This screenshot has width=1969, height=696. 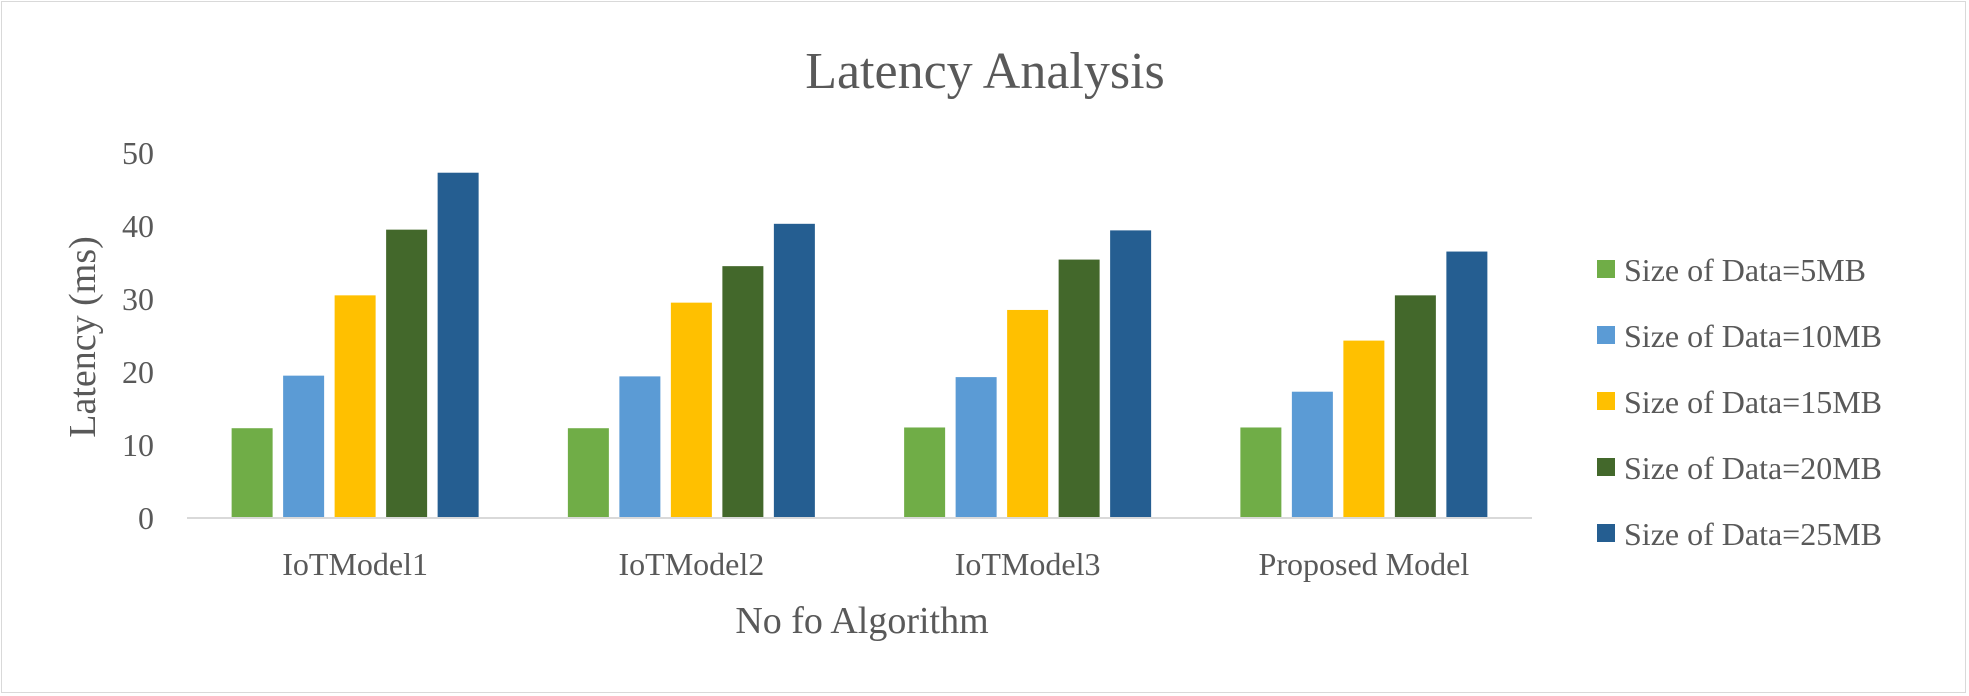 What do you see at coordinates (1753, 534) in the screenshot?
I see `legend-label: Size of Data=25MB` at bounding box center [1753, 534].